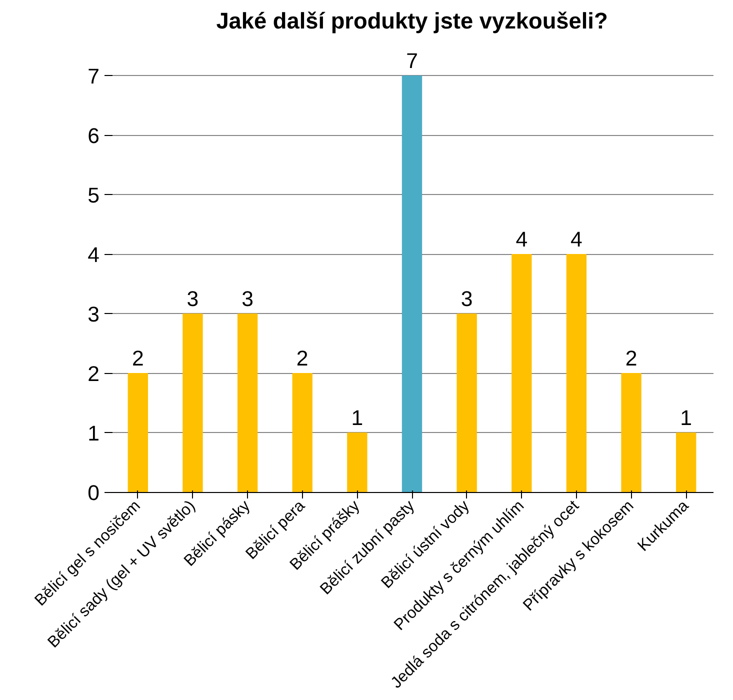  I want to click on y-tick-label: 6, so click(94, 136).